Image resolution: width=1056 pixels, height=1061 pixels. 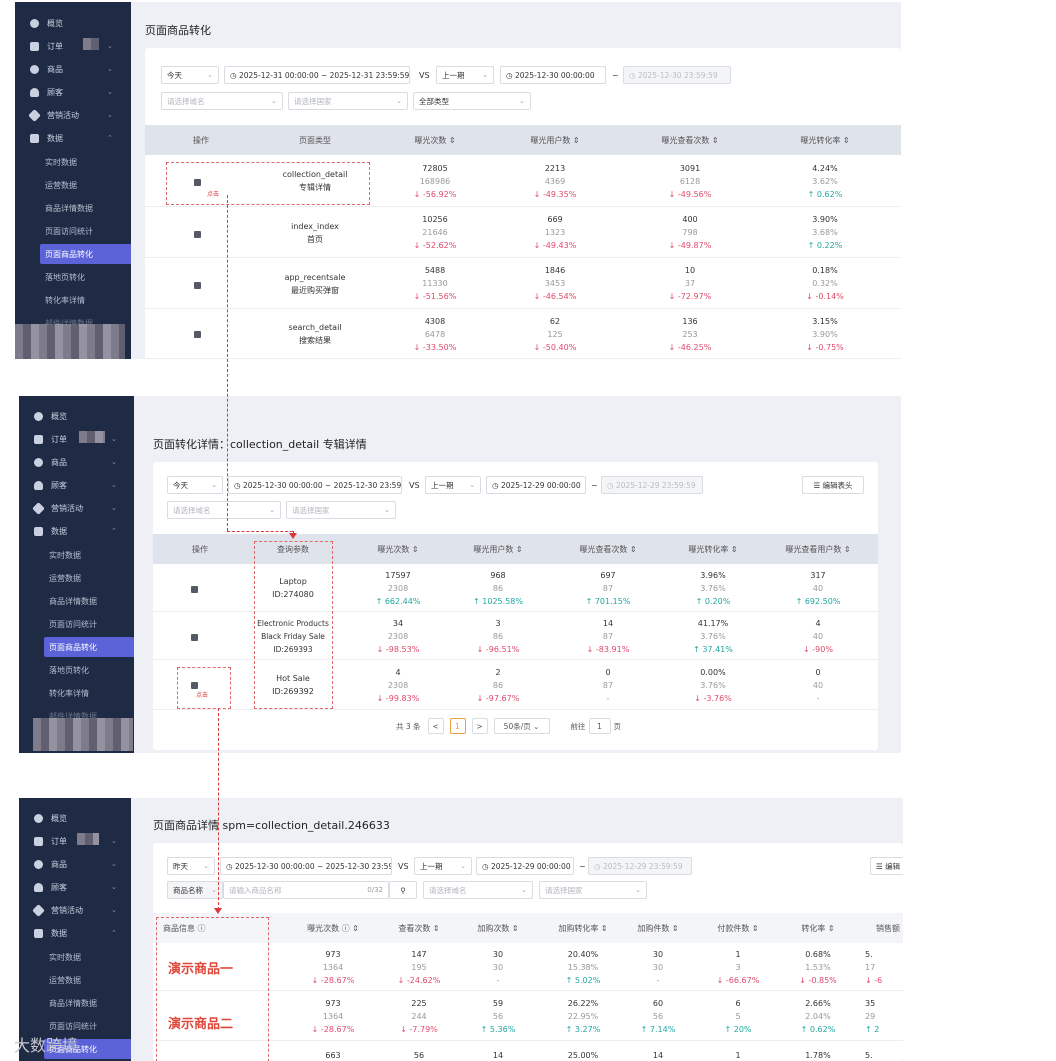 What do you see at coordinates (419, 928) in the screenshot?
I see `col-header-views: 查看次数 ⇕` at bounding box center [419, 928].